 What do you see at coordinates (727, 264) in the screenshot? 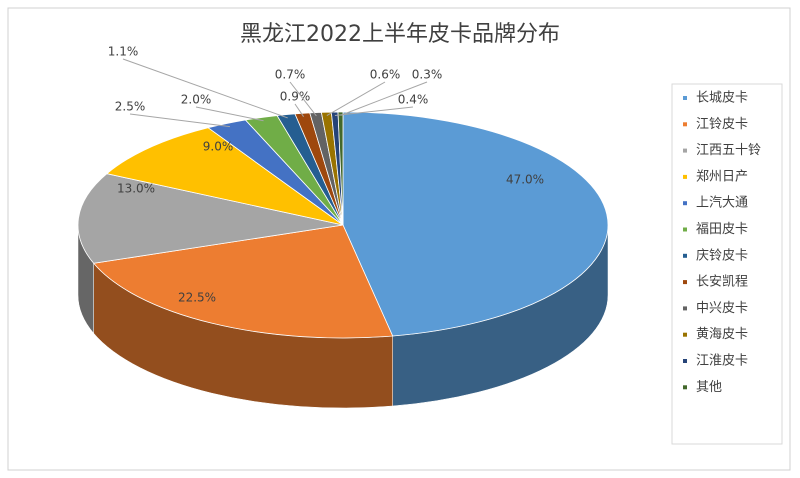
I see `legend-box` at bounding box center [727, 264].